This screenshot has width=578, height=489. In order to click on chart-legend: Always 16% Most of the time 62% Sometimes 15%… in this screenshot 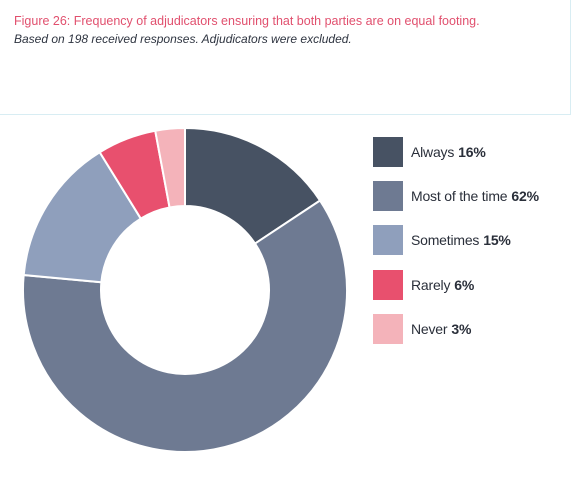, I will do `click(456, 247)`.